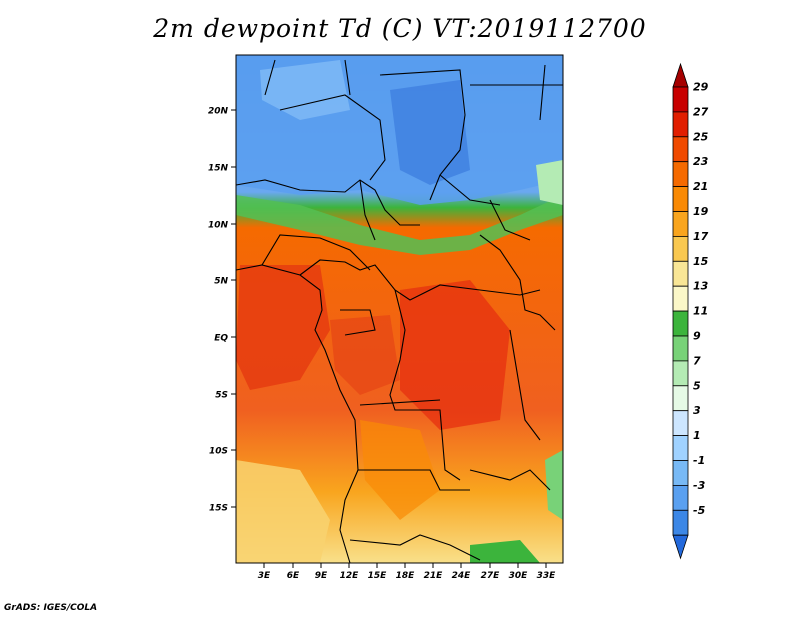  Describe the element at coordinates (680, 547) in the screenshot. I see `colorbar-bottom-arrow` at that location.